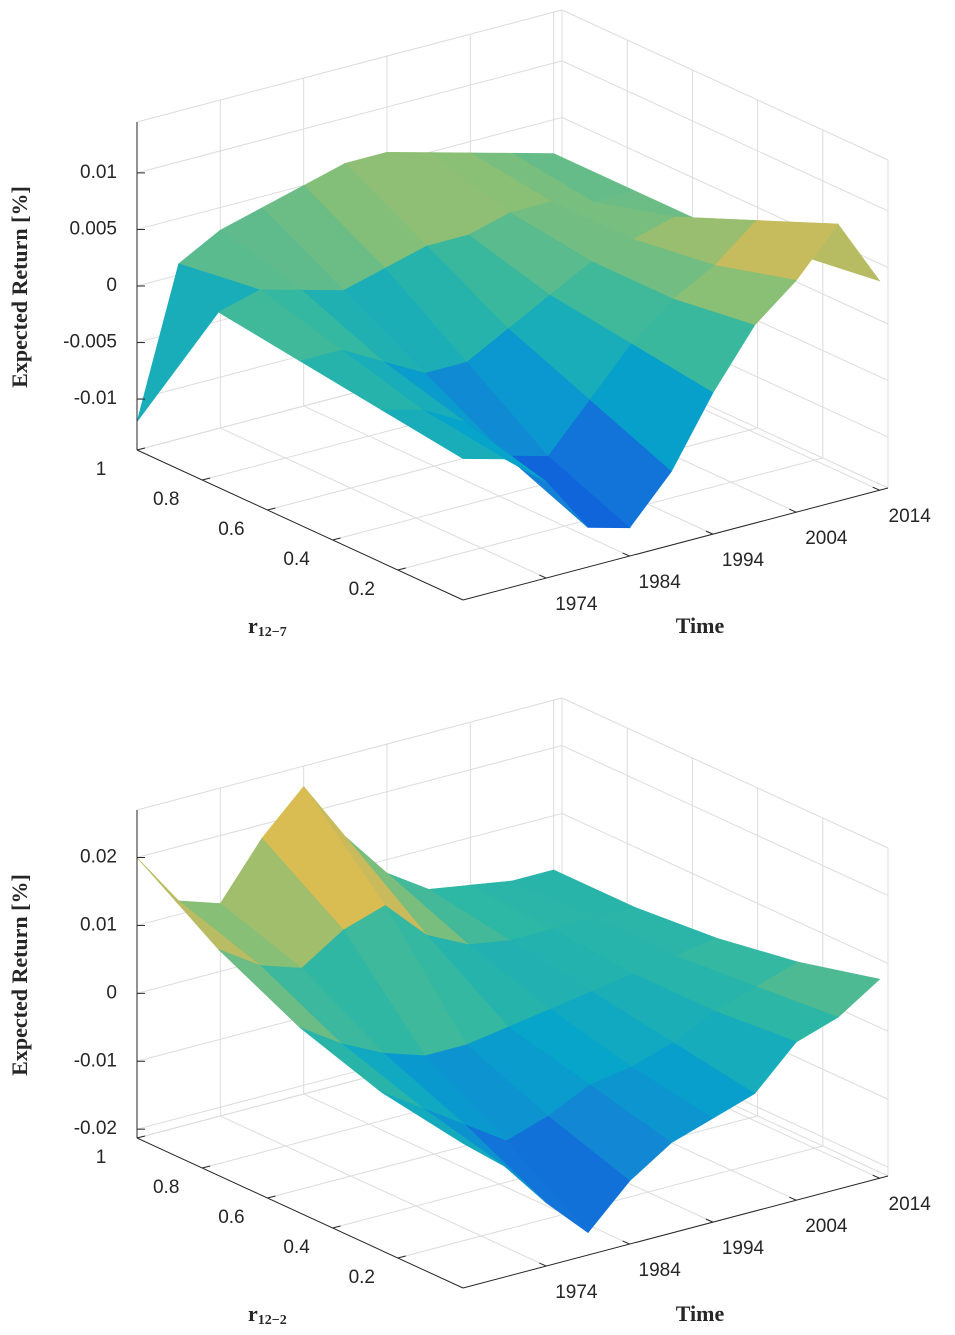 The height and width of the screenshot is (1335, 955). I want to click on y-axis-label-sub: 12−2, so click(272, 1320).